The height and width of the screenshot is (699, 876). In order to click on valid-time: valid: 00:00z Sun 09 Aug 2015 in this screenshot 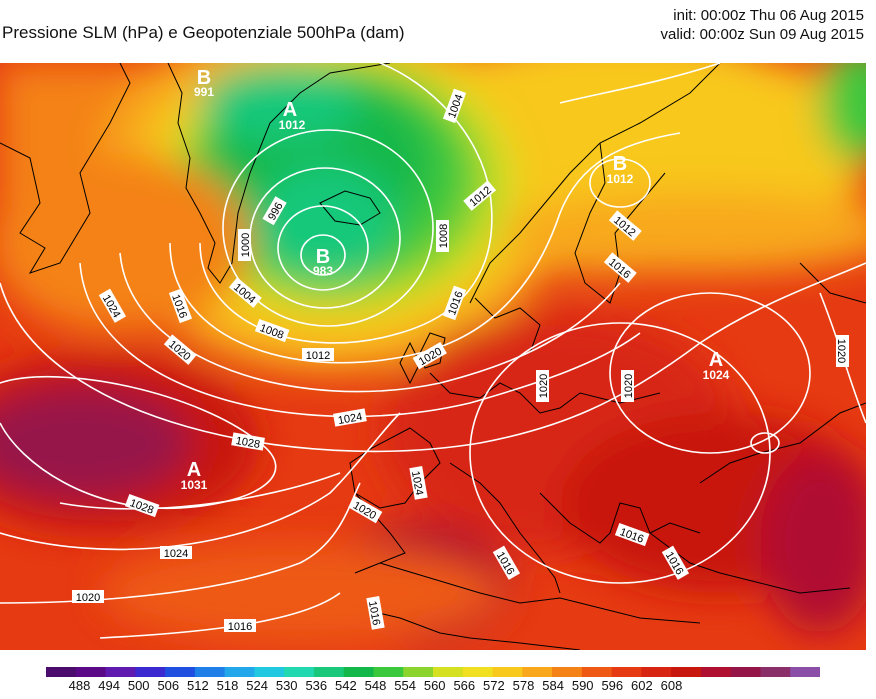, I will do `click(762, 34)`.